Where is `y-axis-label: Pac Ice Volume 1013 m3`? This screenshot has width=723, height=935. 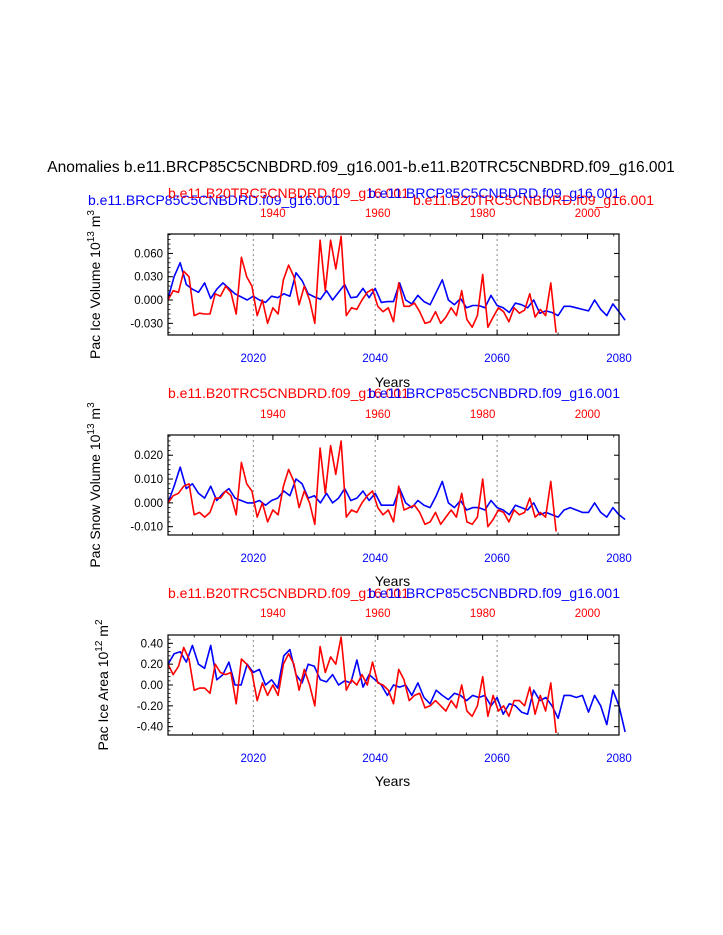 y-axis-label: Pac Ice Volume 1013 m3 is located at coordinates (94, 284).